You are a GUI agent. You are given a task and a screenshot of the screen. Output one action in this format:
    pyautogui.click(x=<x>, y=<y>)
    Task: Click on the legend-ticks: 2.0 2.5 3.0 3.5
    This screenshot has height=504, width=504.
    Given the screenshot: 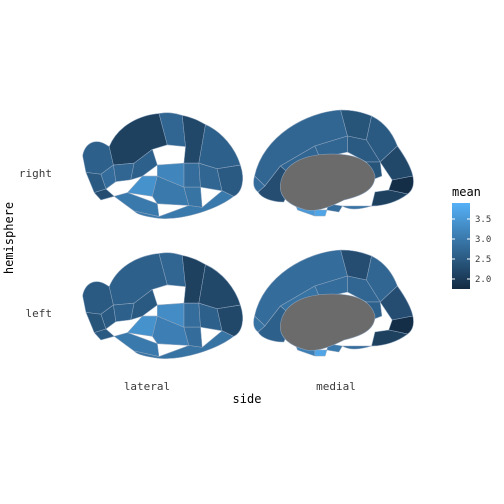 What is the action you would take?
    pyautogui.click(x=471, y=250)
    